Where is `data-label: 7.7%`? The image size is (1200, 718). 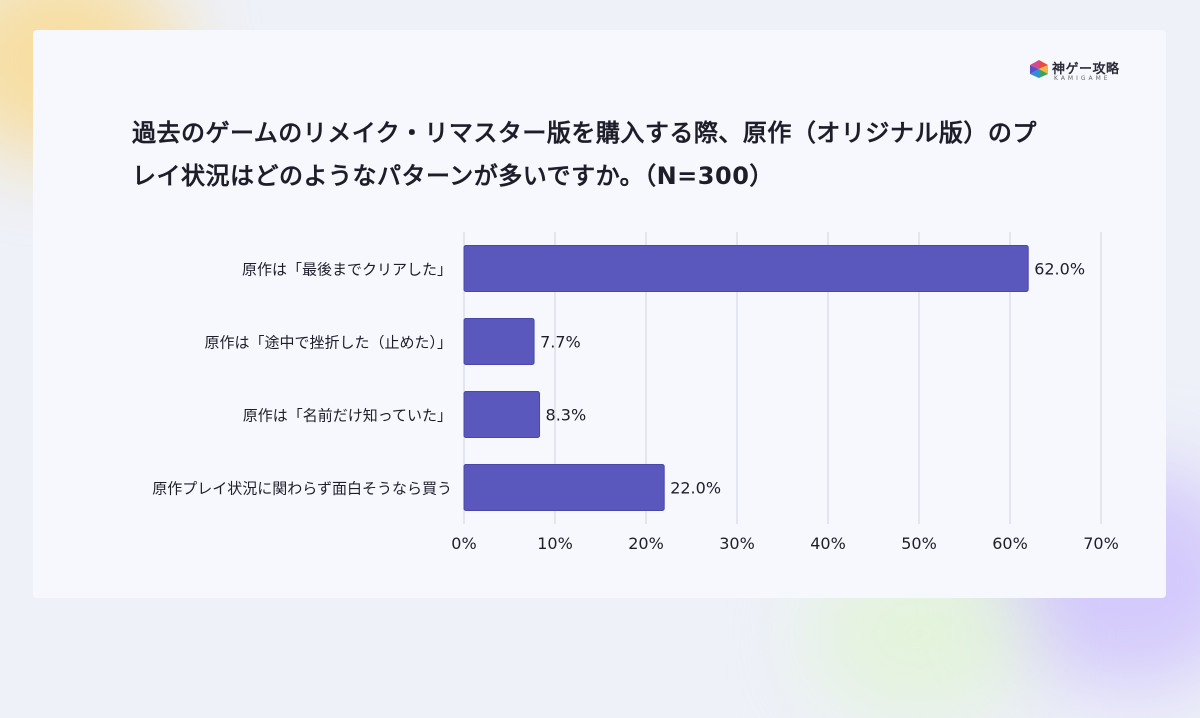
data-label: 7.7% is located at coordinates (560, 342).